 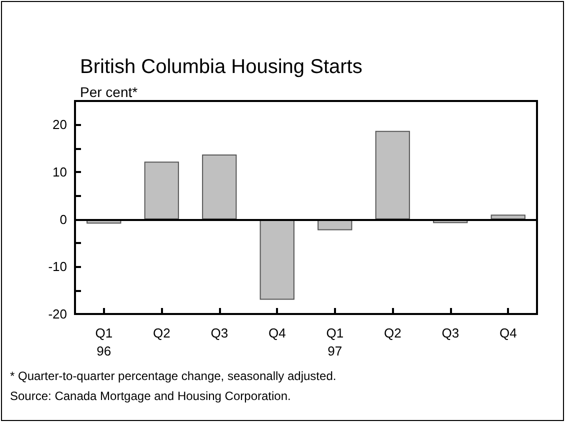 What do you see at coordinates (57, 314) in the screenshot?
I see `y-tick-label: -20` at bounding box center [57, 314].